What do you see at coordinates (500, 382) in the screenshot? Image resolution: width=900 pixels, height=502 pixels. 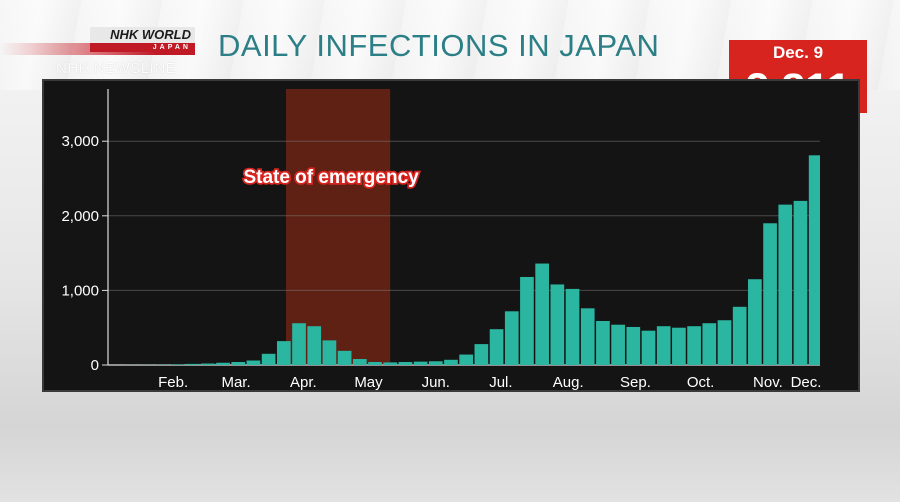 I see `x-tick-label: Jul.` at bounding box center [500, 382].